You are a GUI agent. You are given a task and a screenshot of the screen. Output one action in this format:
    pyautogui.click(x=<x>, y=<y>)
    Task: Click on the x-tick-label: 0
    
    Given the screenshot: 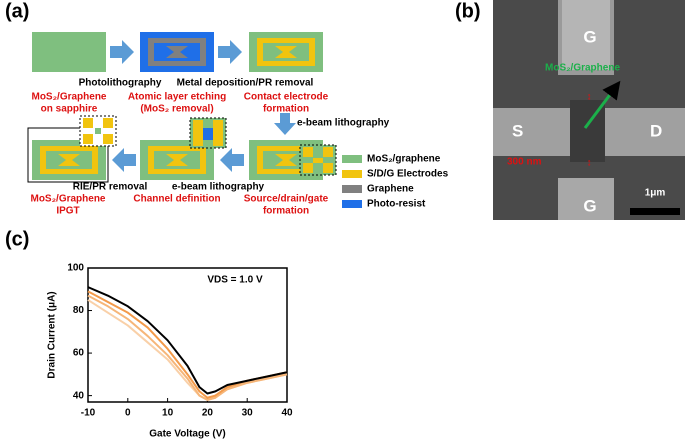 What is the action you would take?
    pyautogui.click(x=128, y=413)
    